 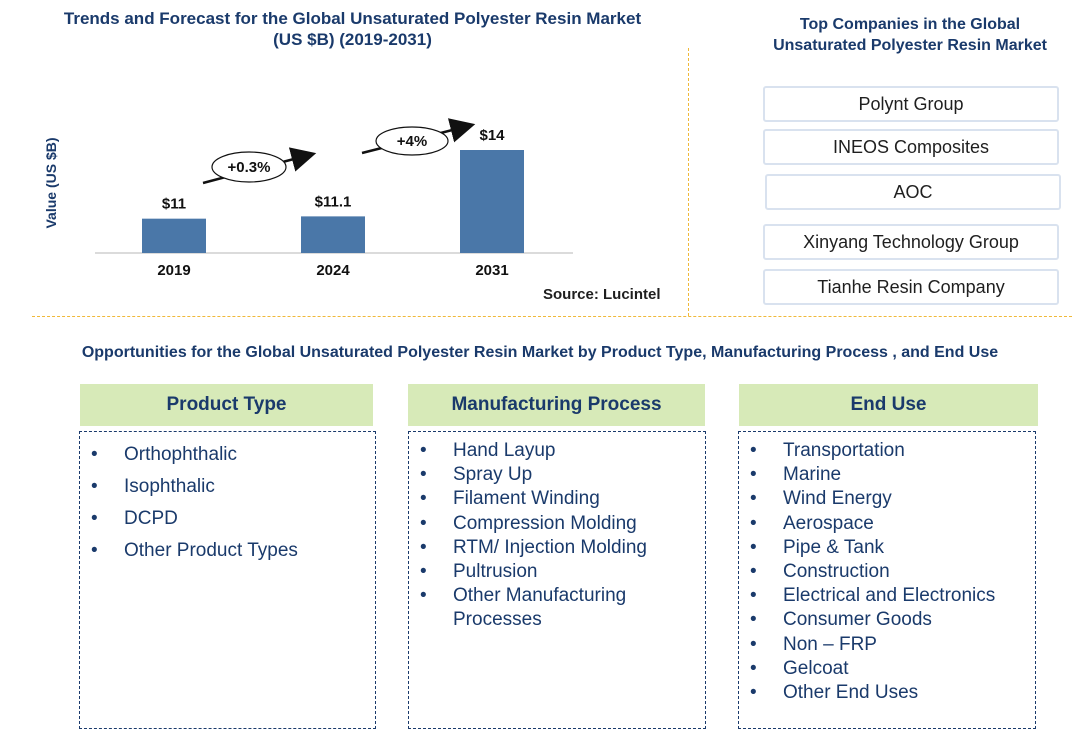 I want to click on list-item: • Wind Energy, so click(x=821, y=499).